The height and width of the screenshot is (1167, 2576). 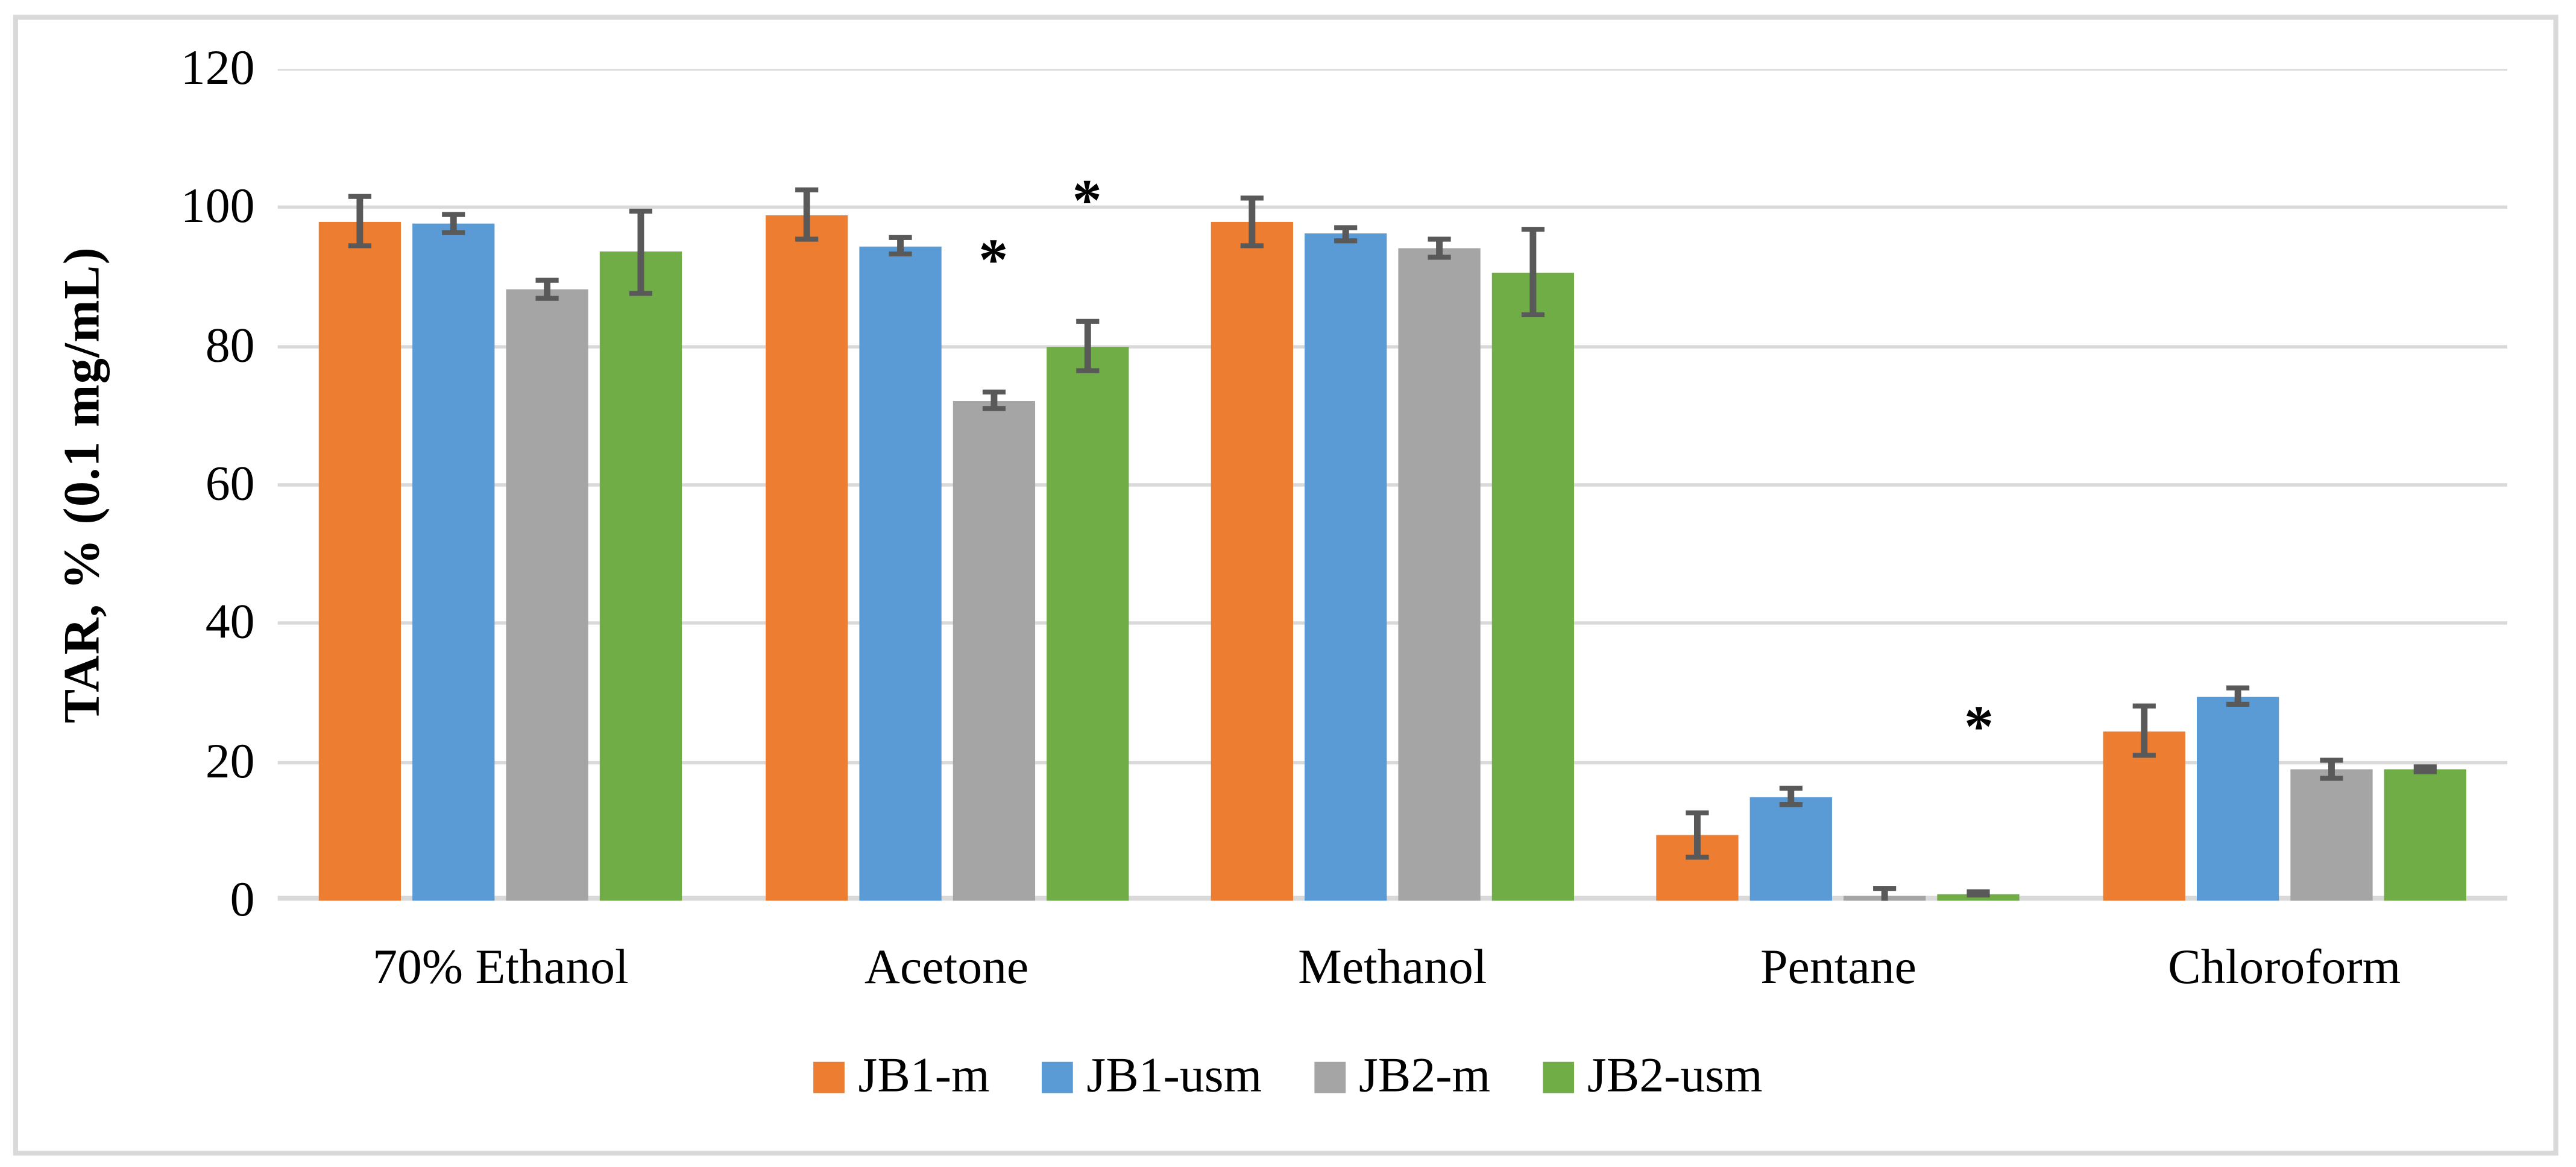 I want to click on y-tick-label-80: 80, so click(x=230, y=345).